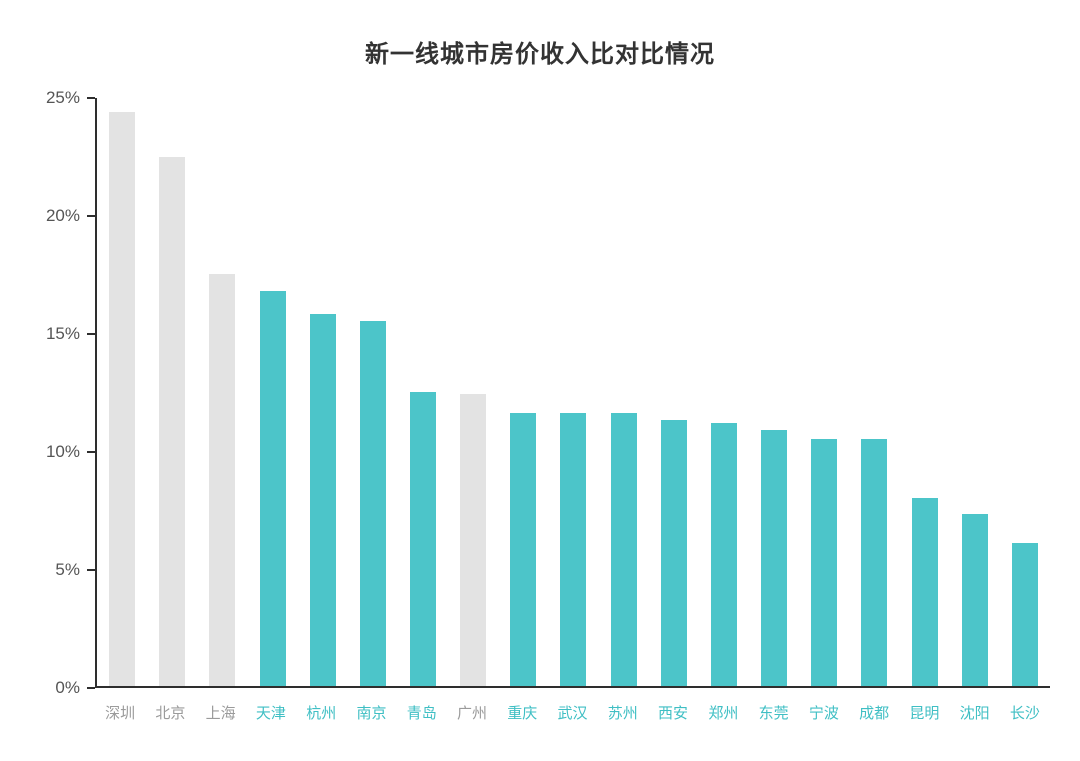 Image resolution: width=1080 pixels, height=761 pixels. Describe the element at coordinates (67, 687) in the screenshot. I see `y-tick-label: 0%` at that location.